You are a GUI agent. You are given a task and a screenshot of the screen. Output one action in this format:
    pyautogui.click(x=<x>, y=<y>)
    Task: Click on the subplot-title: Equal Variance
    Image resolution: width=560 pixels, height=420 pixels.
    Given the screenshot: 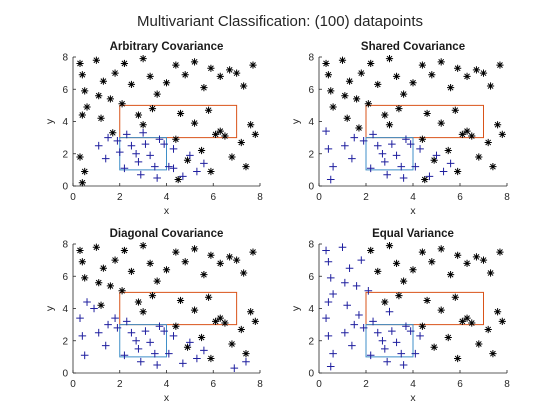 What is the action you would take?
    pyautogui.click(x=413, y=234)
    